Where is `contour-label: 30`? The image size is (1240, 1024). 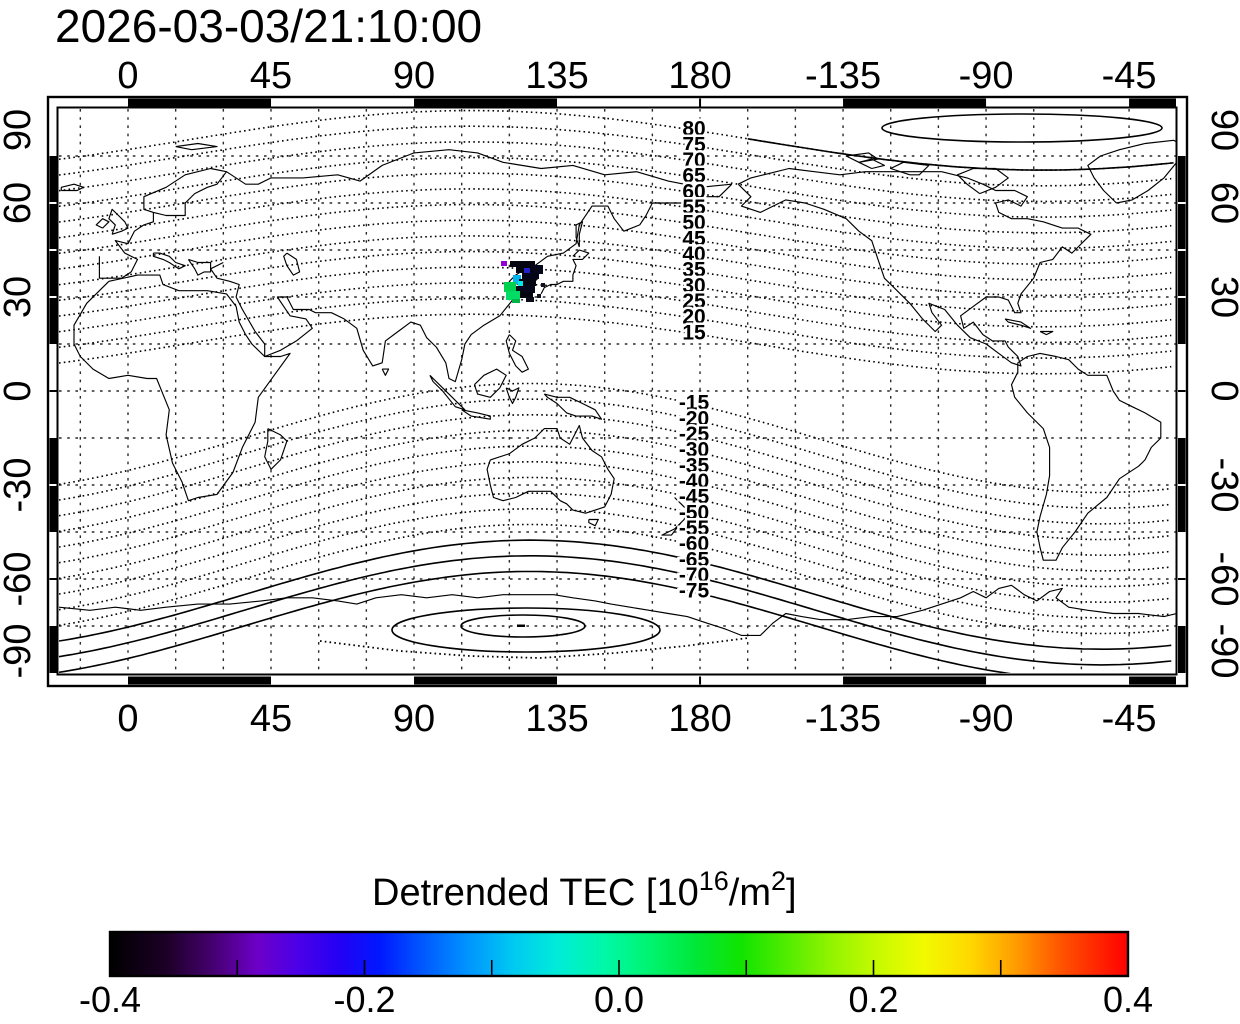
contour-label: 30 is located at coordinates (693, 285).